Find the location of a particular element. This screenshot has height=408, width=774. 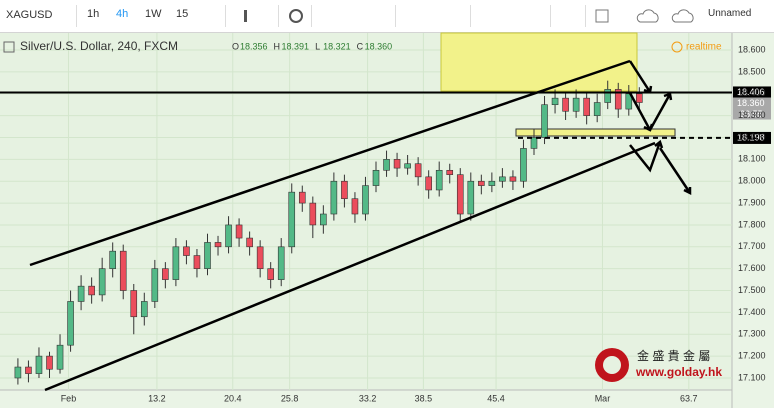

x-tick-label: 63.7 is located at coordinates (689, 398).